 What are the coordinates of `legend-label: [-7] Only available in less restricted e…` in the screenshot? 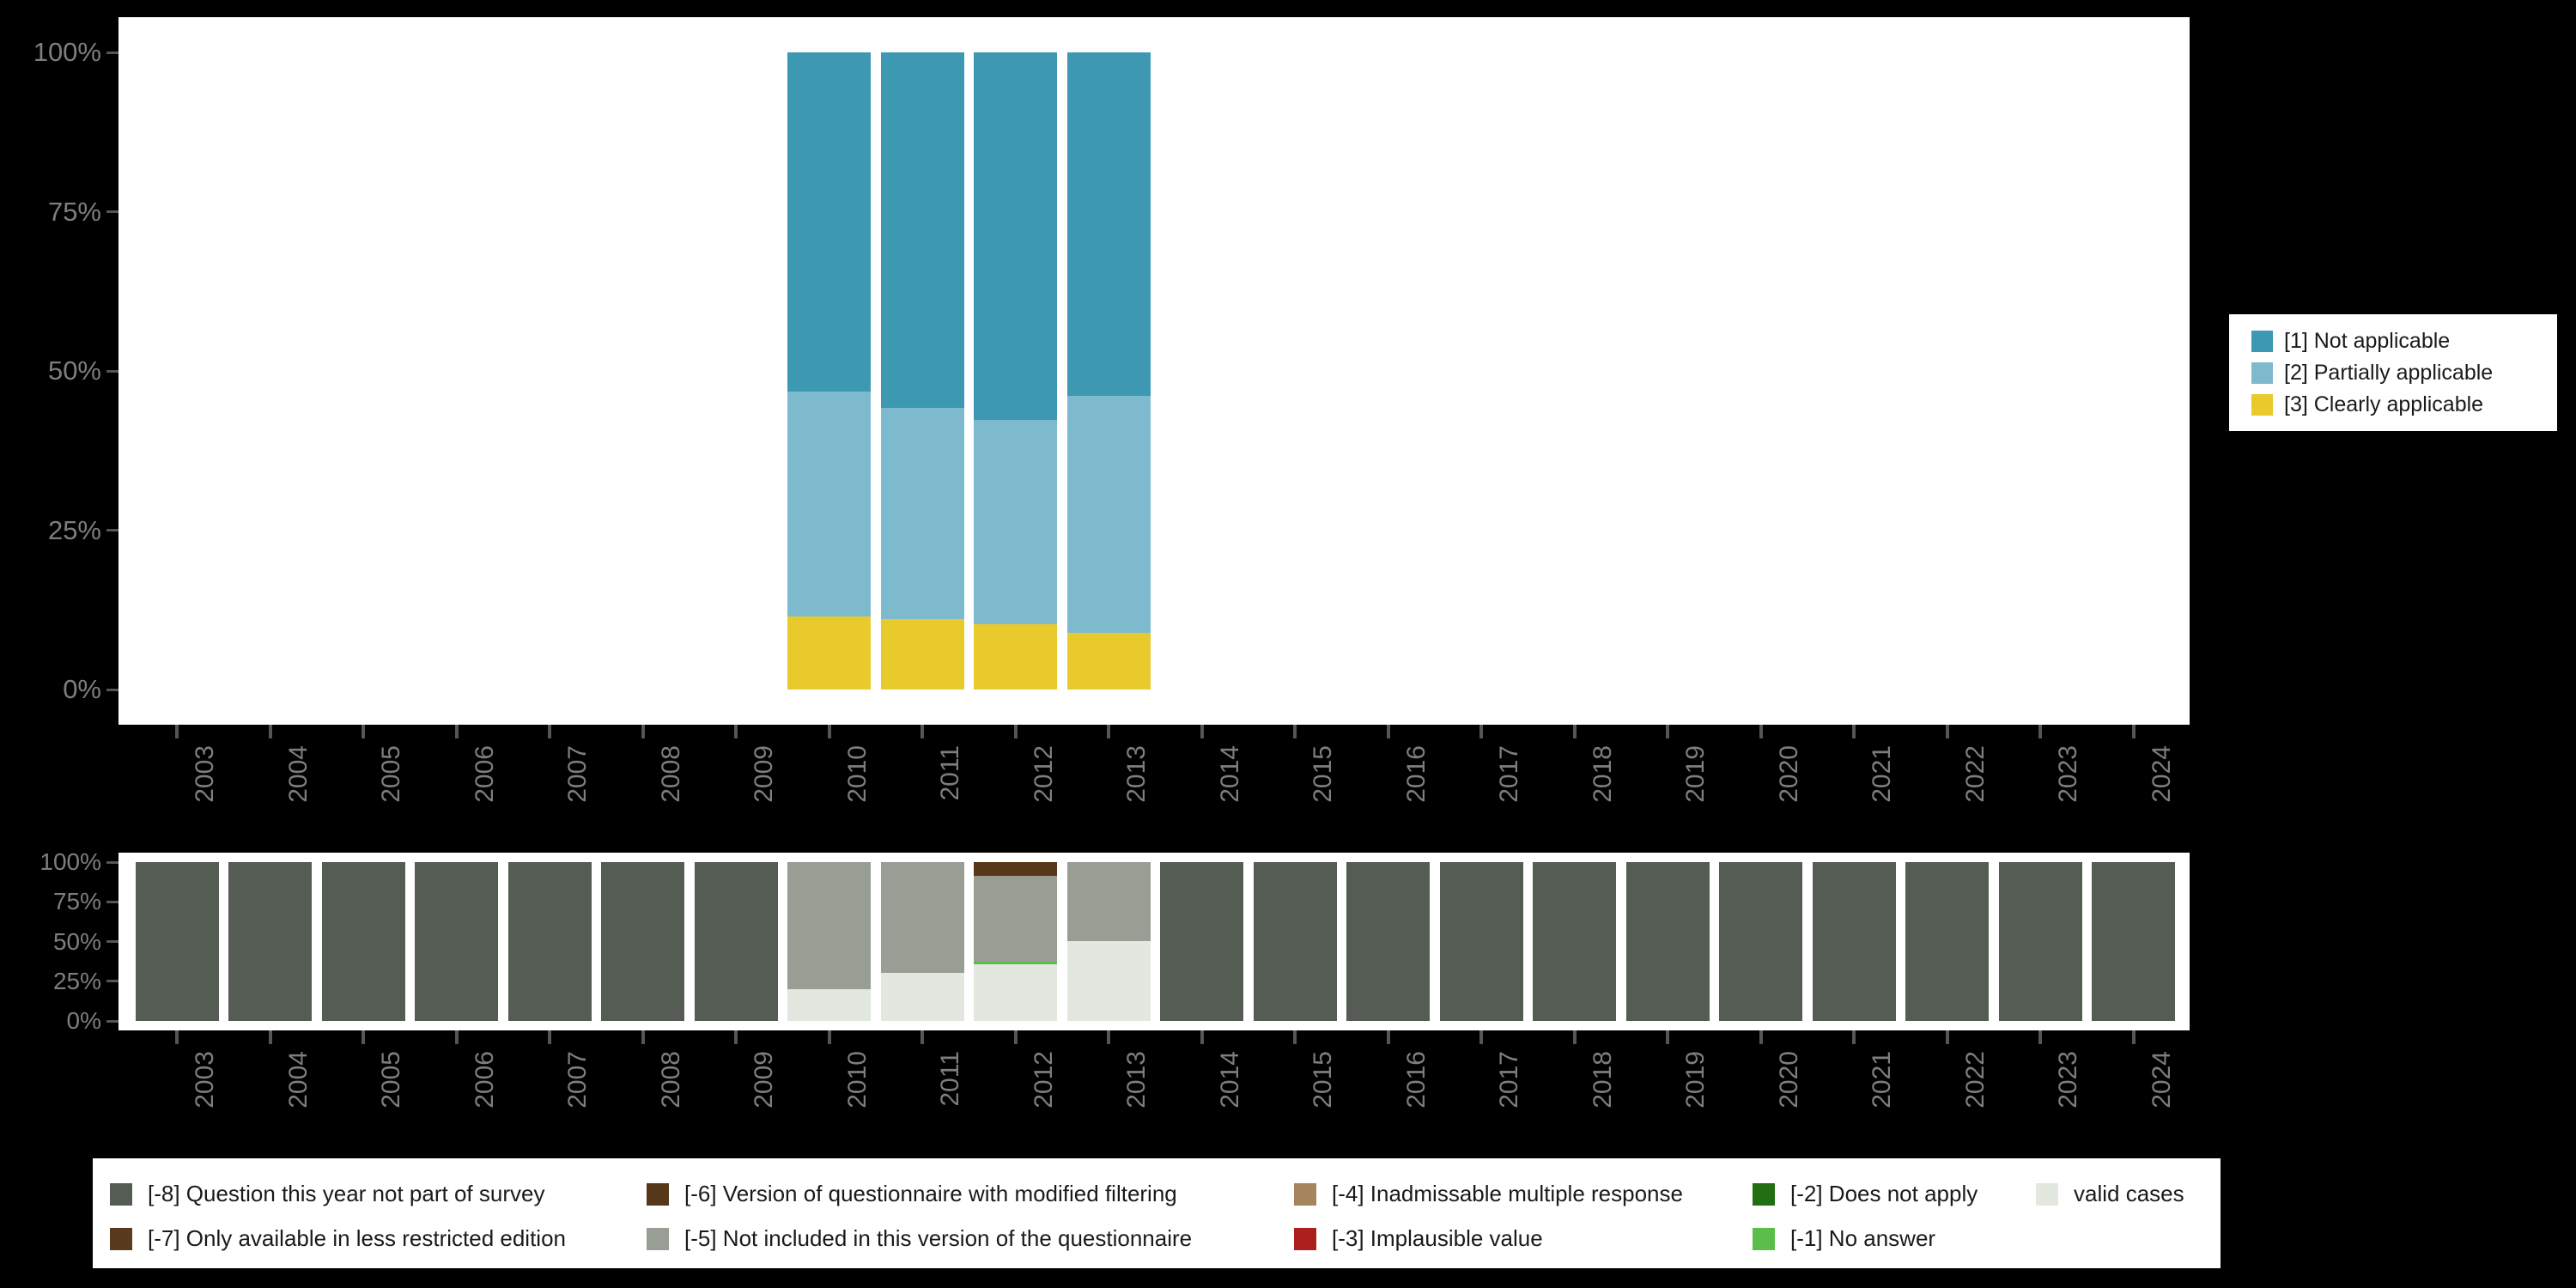 It's located at (357, 1238).